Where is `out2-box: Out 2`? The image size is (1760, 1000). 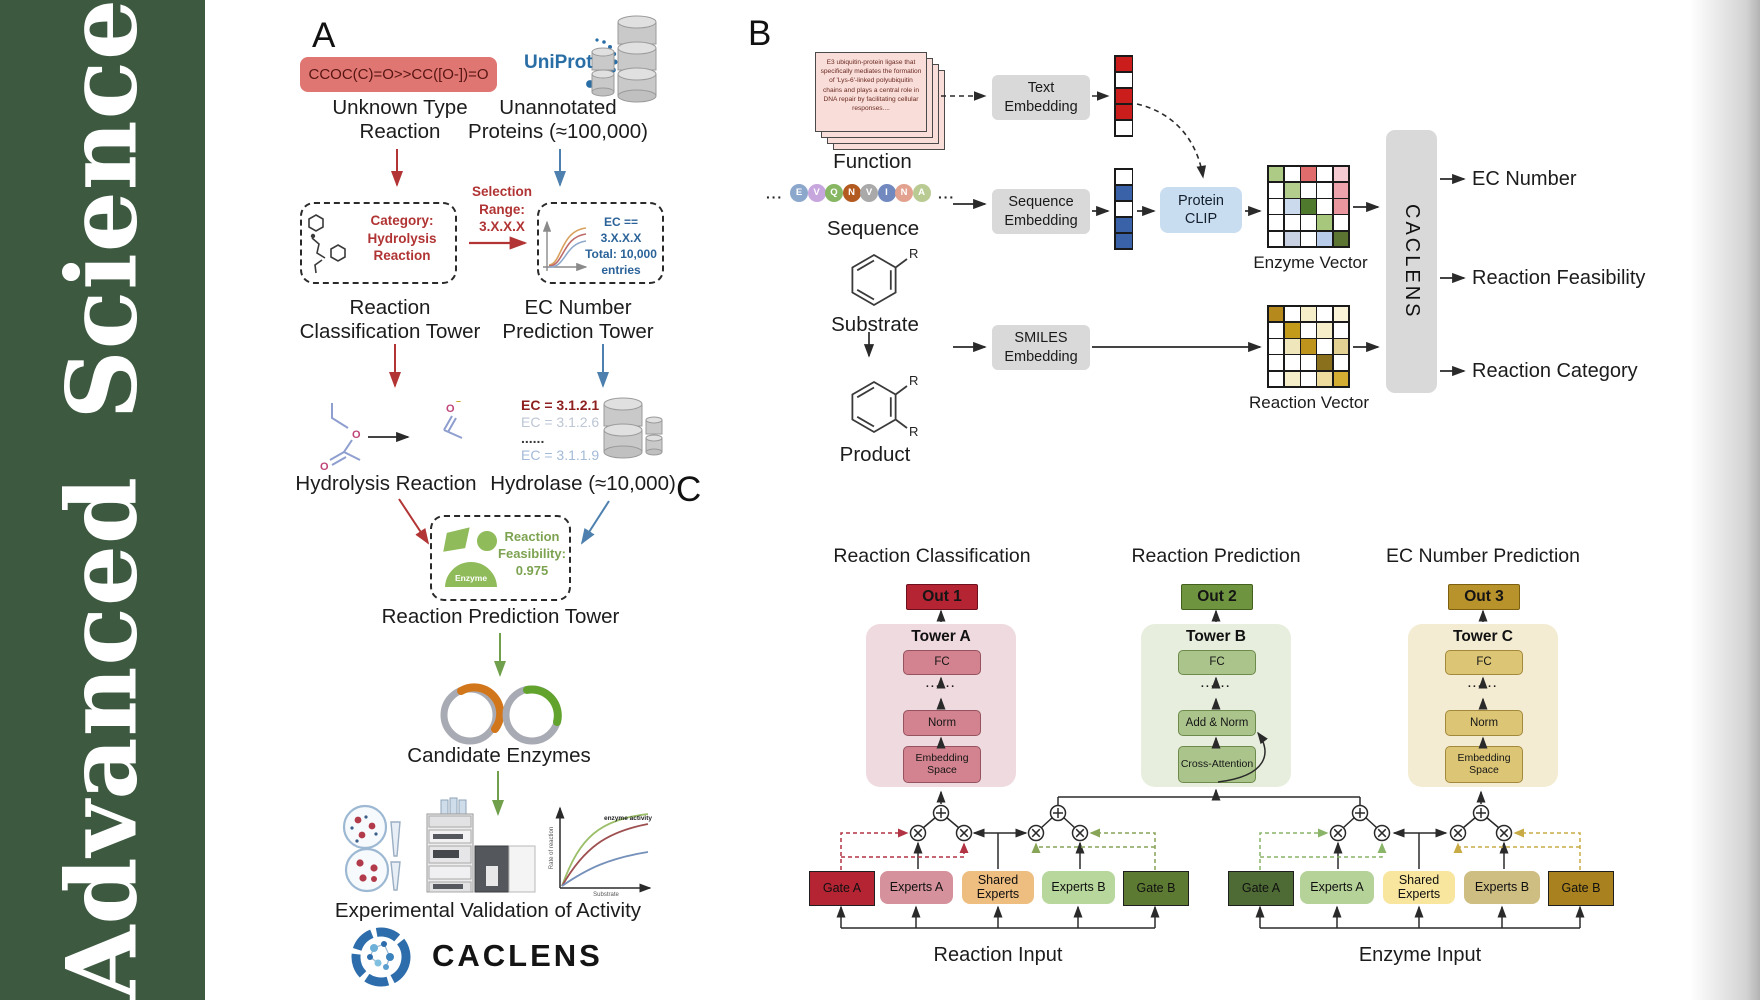
out2-box: Out 2 is located at coordinates (1217, 597).